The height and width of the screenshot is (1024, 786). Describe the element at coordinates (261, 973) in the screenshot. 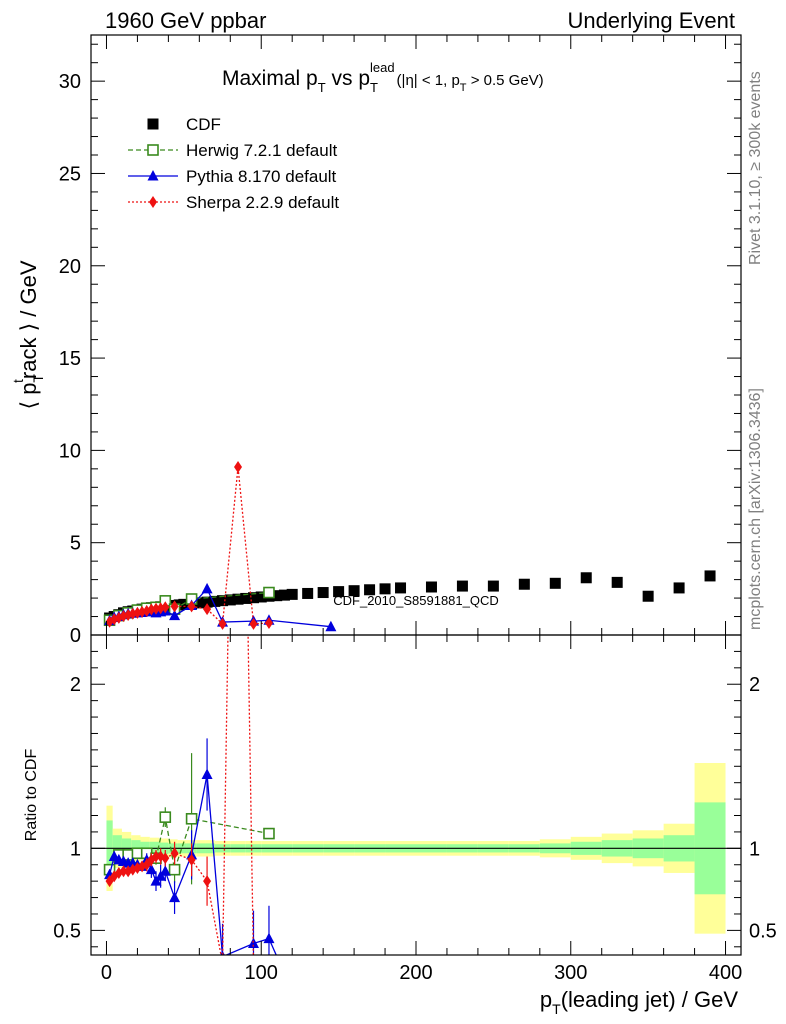

I see `x-tick-label: 100` at that location.